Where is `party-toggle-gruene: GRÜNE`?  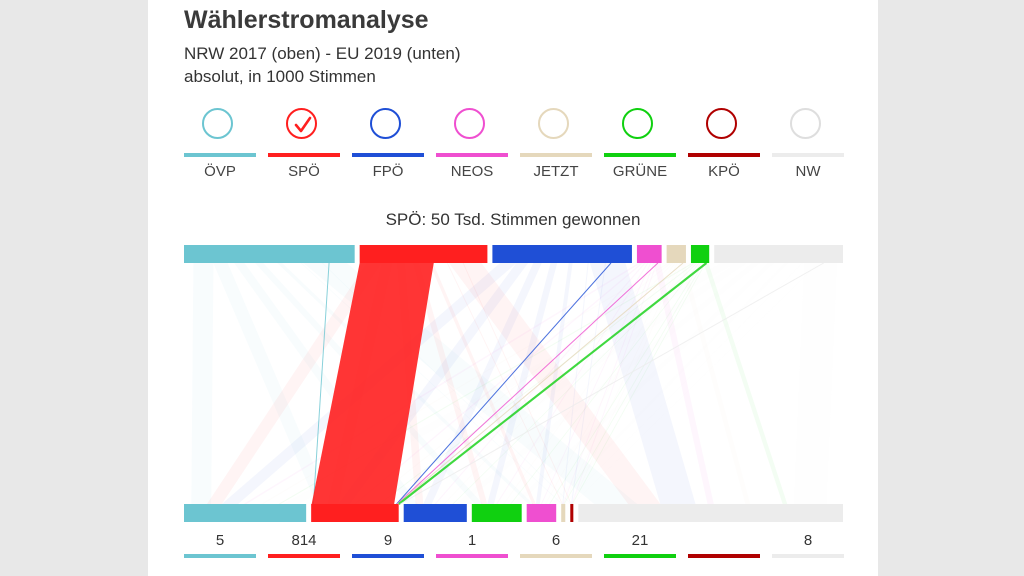 party-toggle-gruene: GRÜNE is located at coordinates (640, 146).